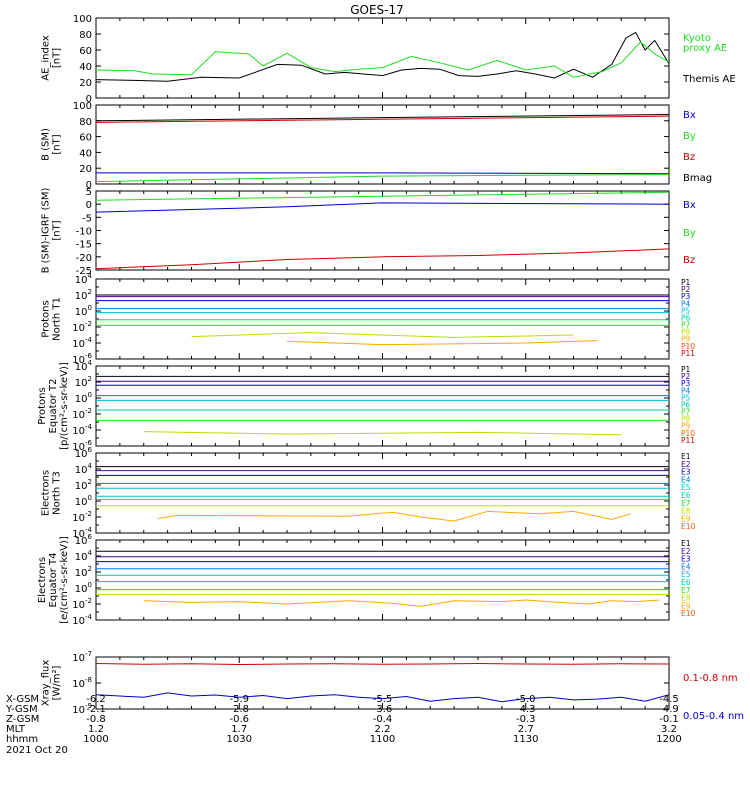 This screenshot has height=800, width=750. I want to click on series-line-ae-Kyoto-proxy-AE, so click(382, 59).